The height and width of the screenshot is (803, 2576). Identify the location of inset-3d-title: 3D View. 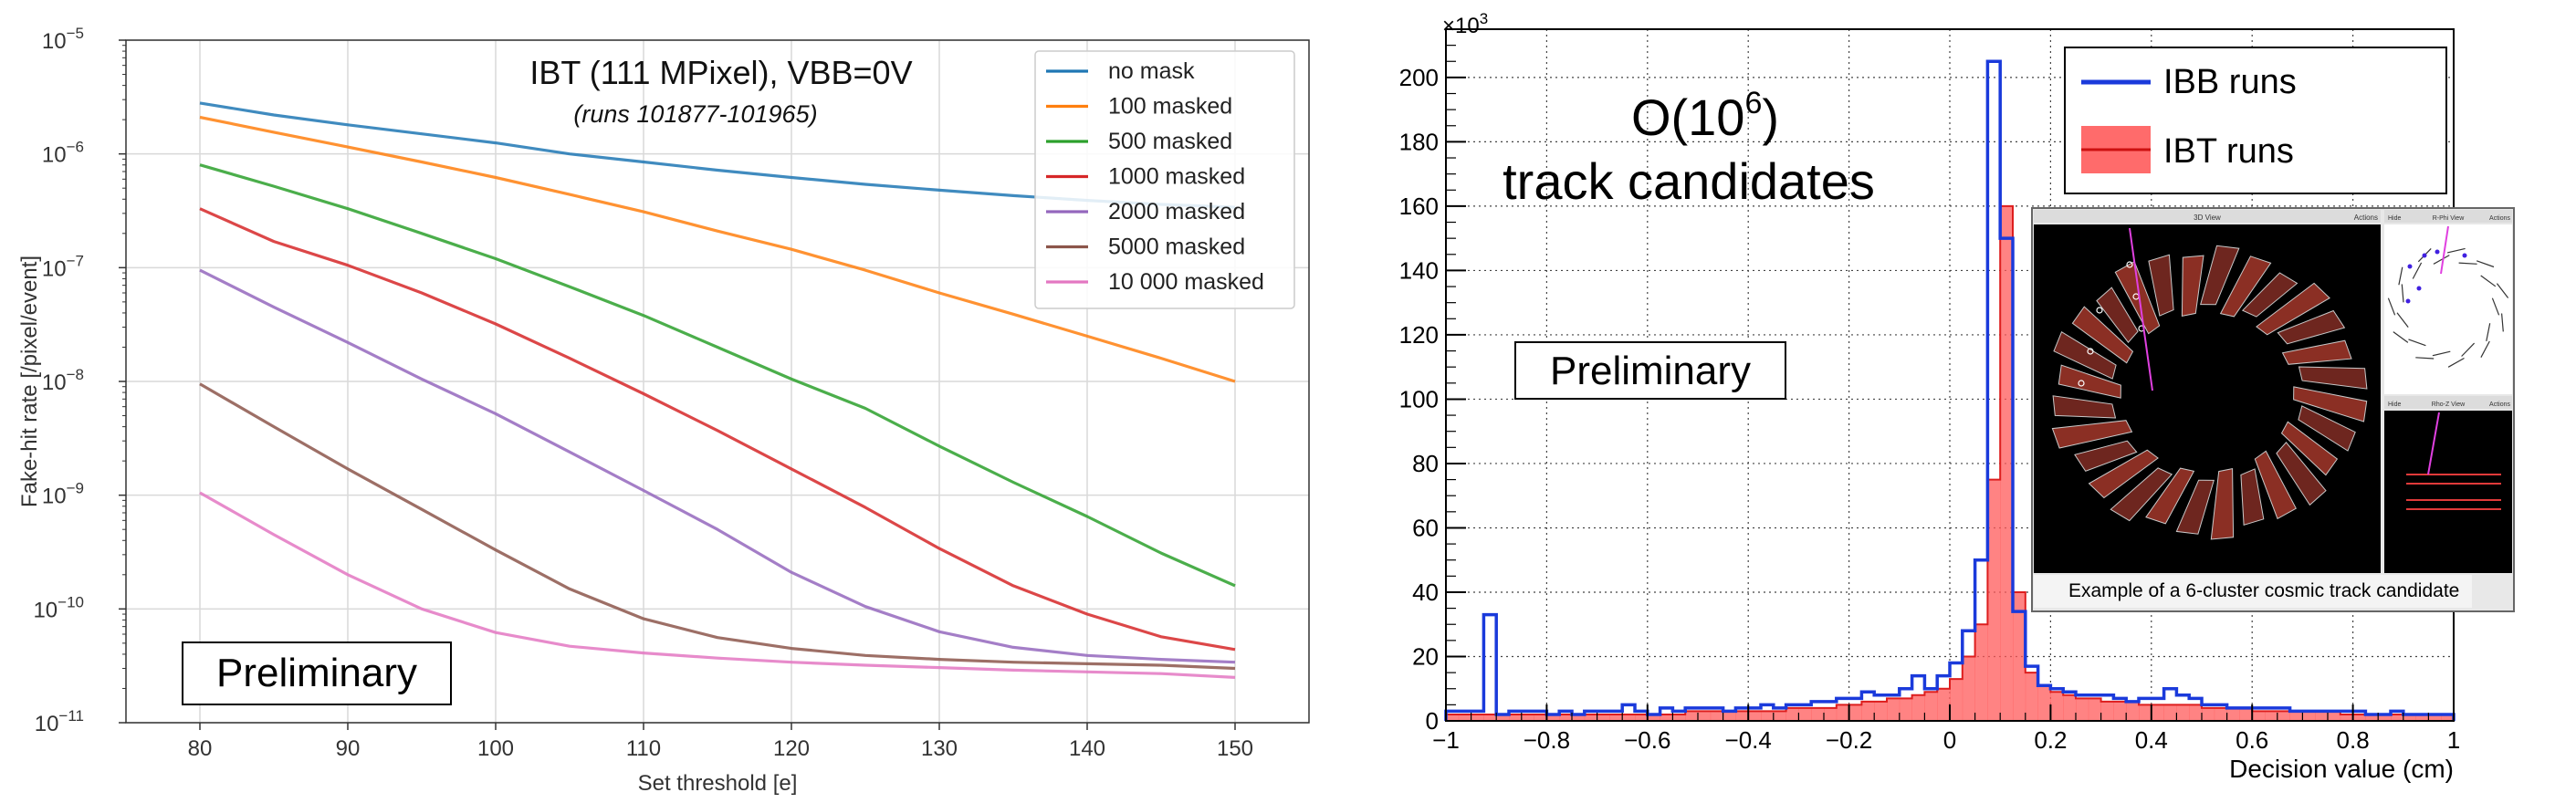
(2207, 218).